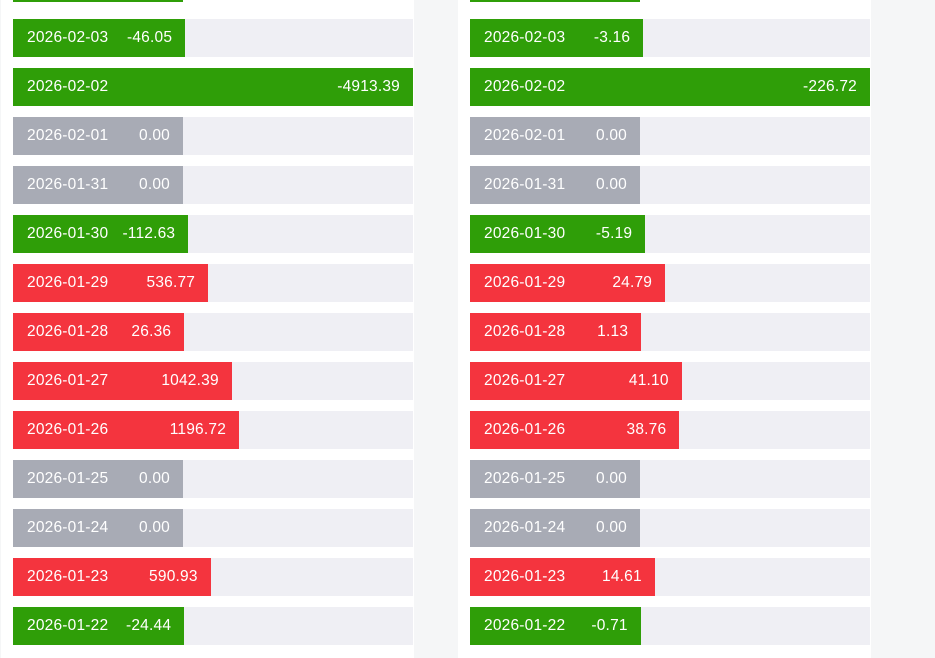 The image size is (935, 658). What do you see at coordinates (122, 381) in the screenshot?
I see `value-bar: 2026-01-27 1042.39` at bounding box center [122, 381].